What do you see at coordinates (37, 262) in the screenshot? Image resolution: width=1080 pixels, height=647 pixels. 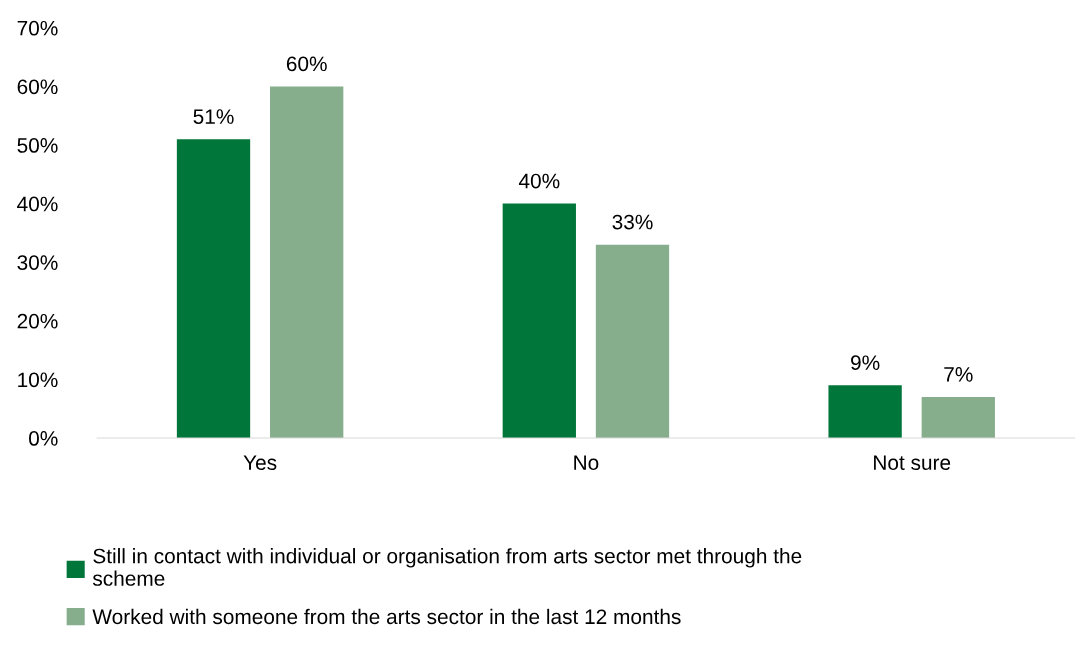 I see `y-tick-label: 30%` at bounding box center [37, 262].